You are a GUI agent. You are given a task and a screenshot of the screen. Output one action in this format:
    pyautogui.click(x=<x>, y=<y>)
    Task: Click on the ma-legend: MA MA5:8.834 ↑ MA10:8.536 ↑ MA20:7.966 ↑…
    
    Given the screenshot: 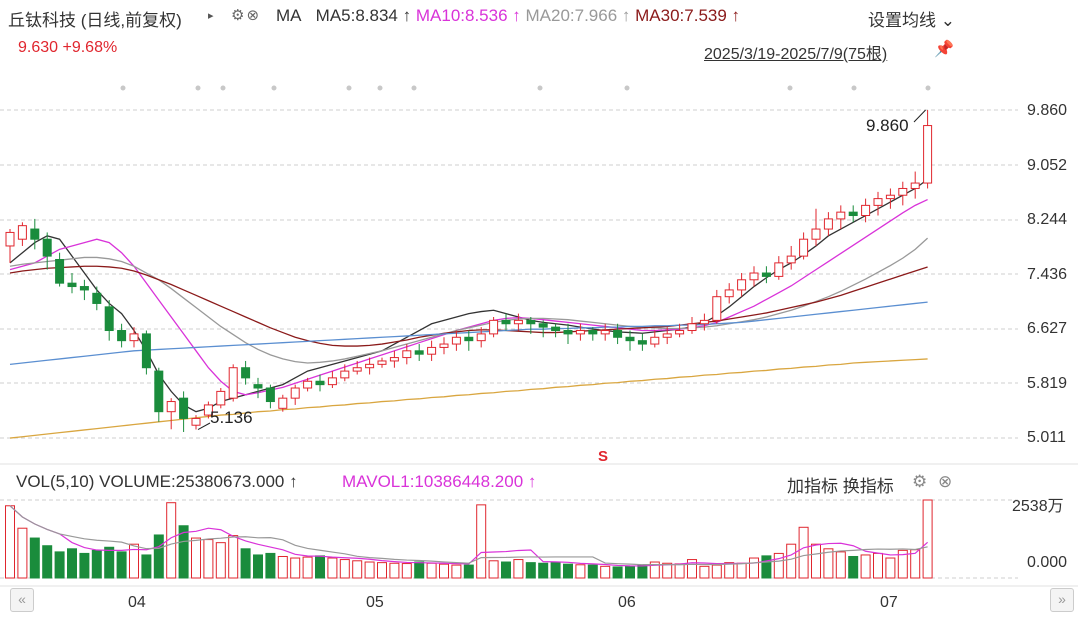 What is the action you would take?
    pyautogui.click(x=508, y=16)
    